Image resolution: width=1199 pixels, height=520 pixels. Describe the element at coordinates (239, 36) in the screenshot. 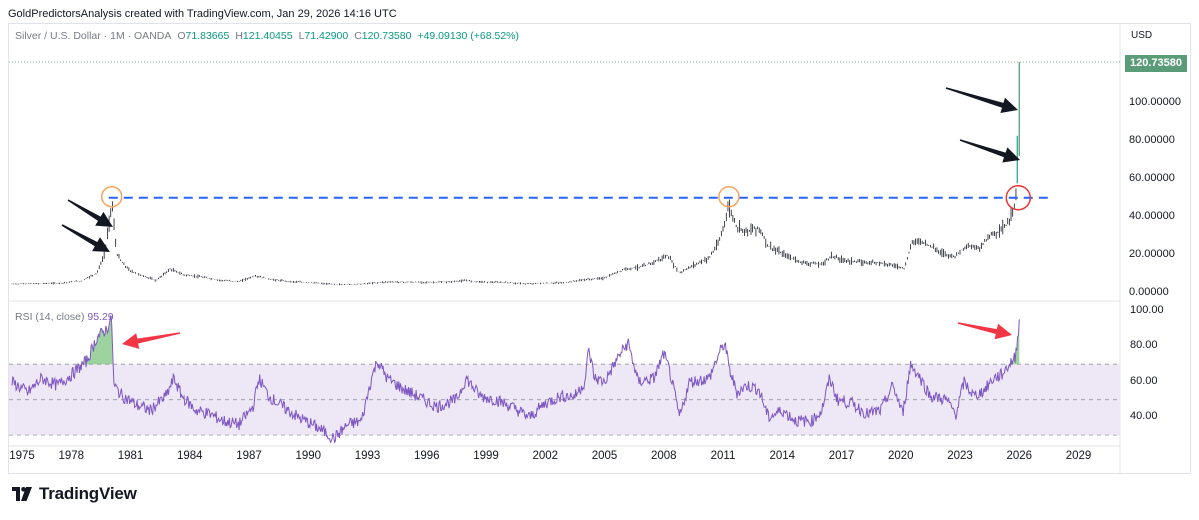

I see `high-label: H` at that location.